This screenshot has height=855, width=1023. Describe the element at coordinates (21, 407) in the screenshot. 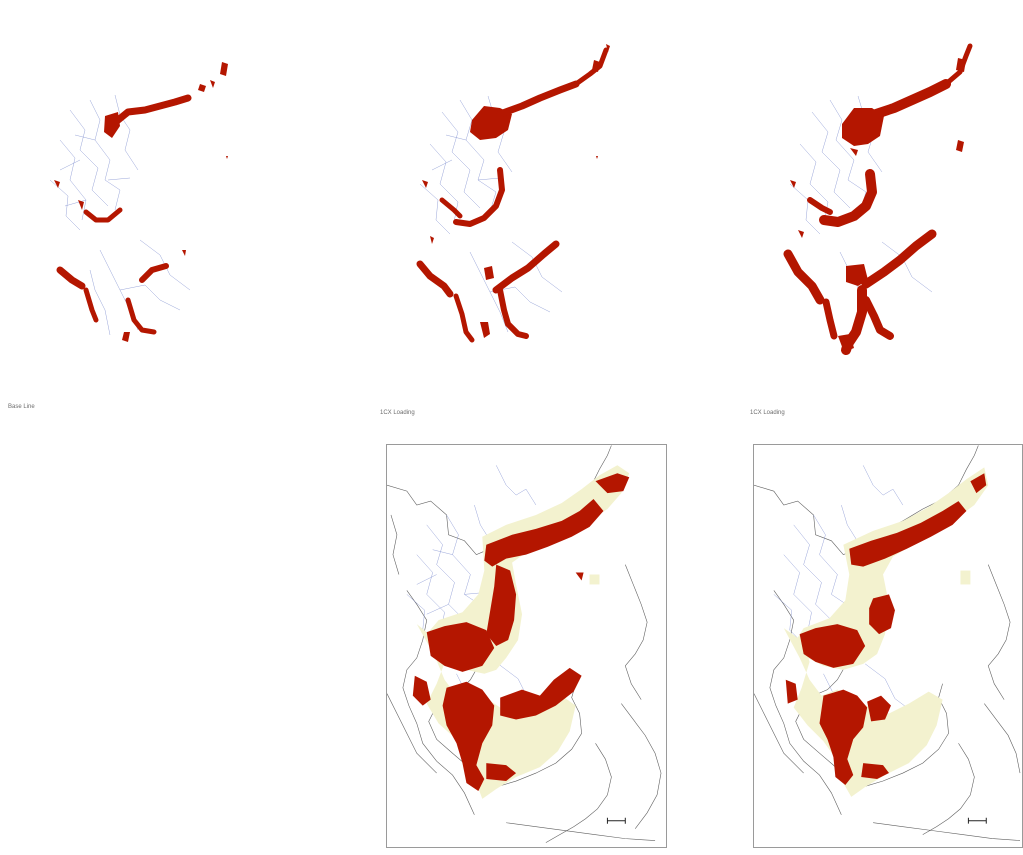

I see `caption-baseline: Base Line` at that location.